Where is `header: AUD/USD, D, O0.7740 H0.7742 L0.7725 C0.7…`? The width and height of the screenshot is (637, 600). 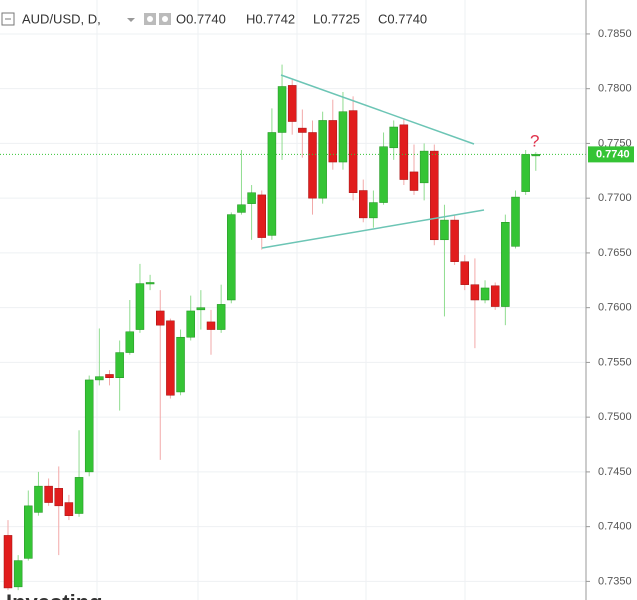 header: AUD/USD, D, O0.7740 H0.7742 L0.7725 C0.7… is located at coordinates (214, 18).